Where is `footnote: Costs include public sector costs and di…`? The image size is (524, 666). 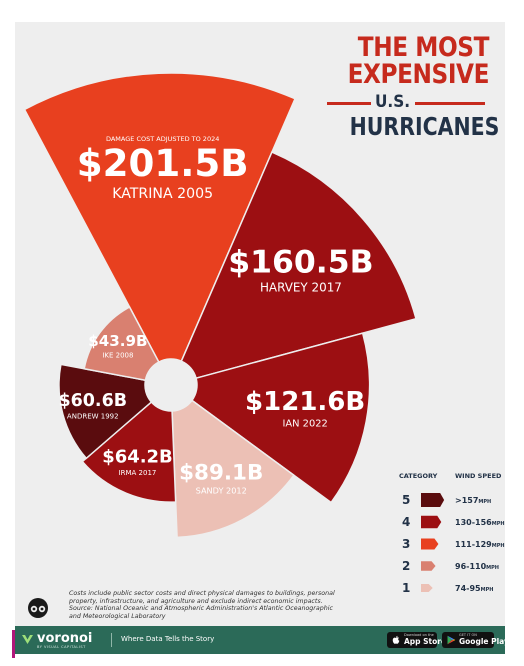
footnote: Costs include public sector costs and di… is located at coordinates (219, 605).